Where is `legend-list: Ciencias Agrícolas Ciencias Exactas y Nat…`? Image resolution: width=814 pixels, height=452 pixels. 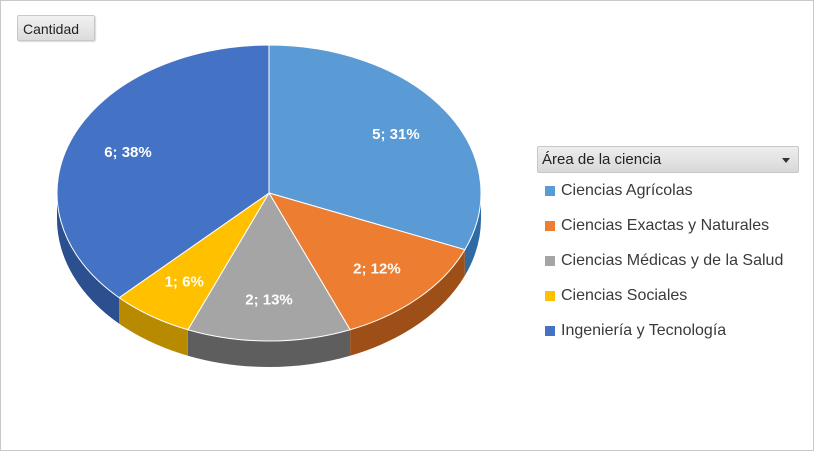 legend-list: Ciencias Agrícolas Ciencias Exactas y Nat… is located at coordinates (668, 260).